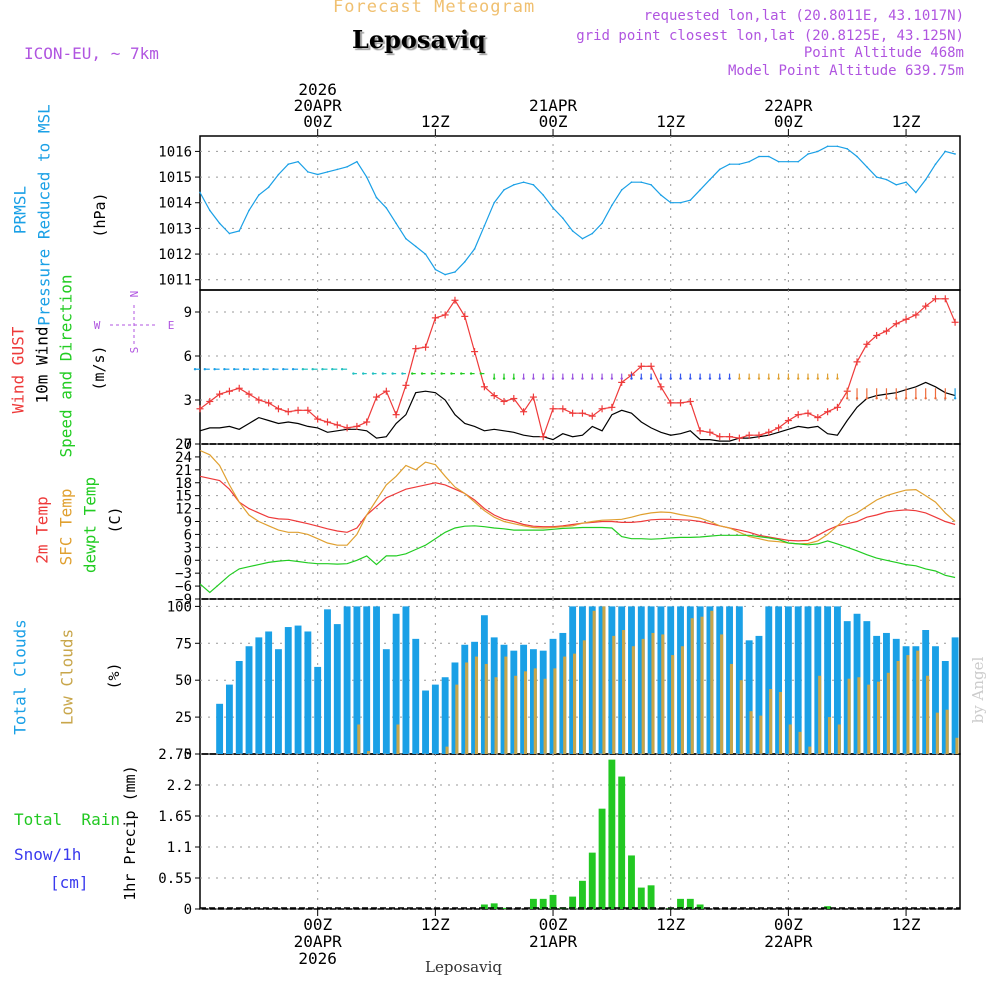 This screenshot has width=1000, height=1000. What do you see at coordinates (577, 559) in the screenshot?
I see `temp-dewpt-line` at bounding box center [577, 559].